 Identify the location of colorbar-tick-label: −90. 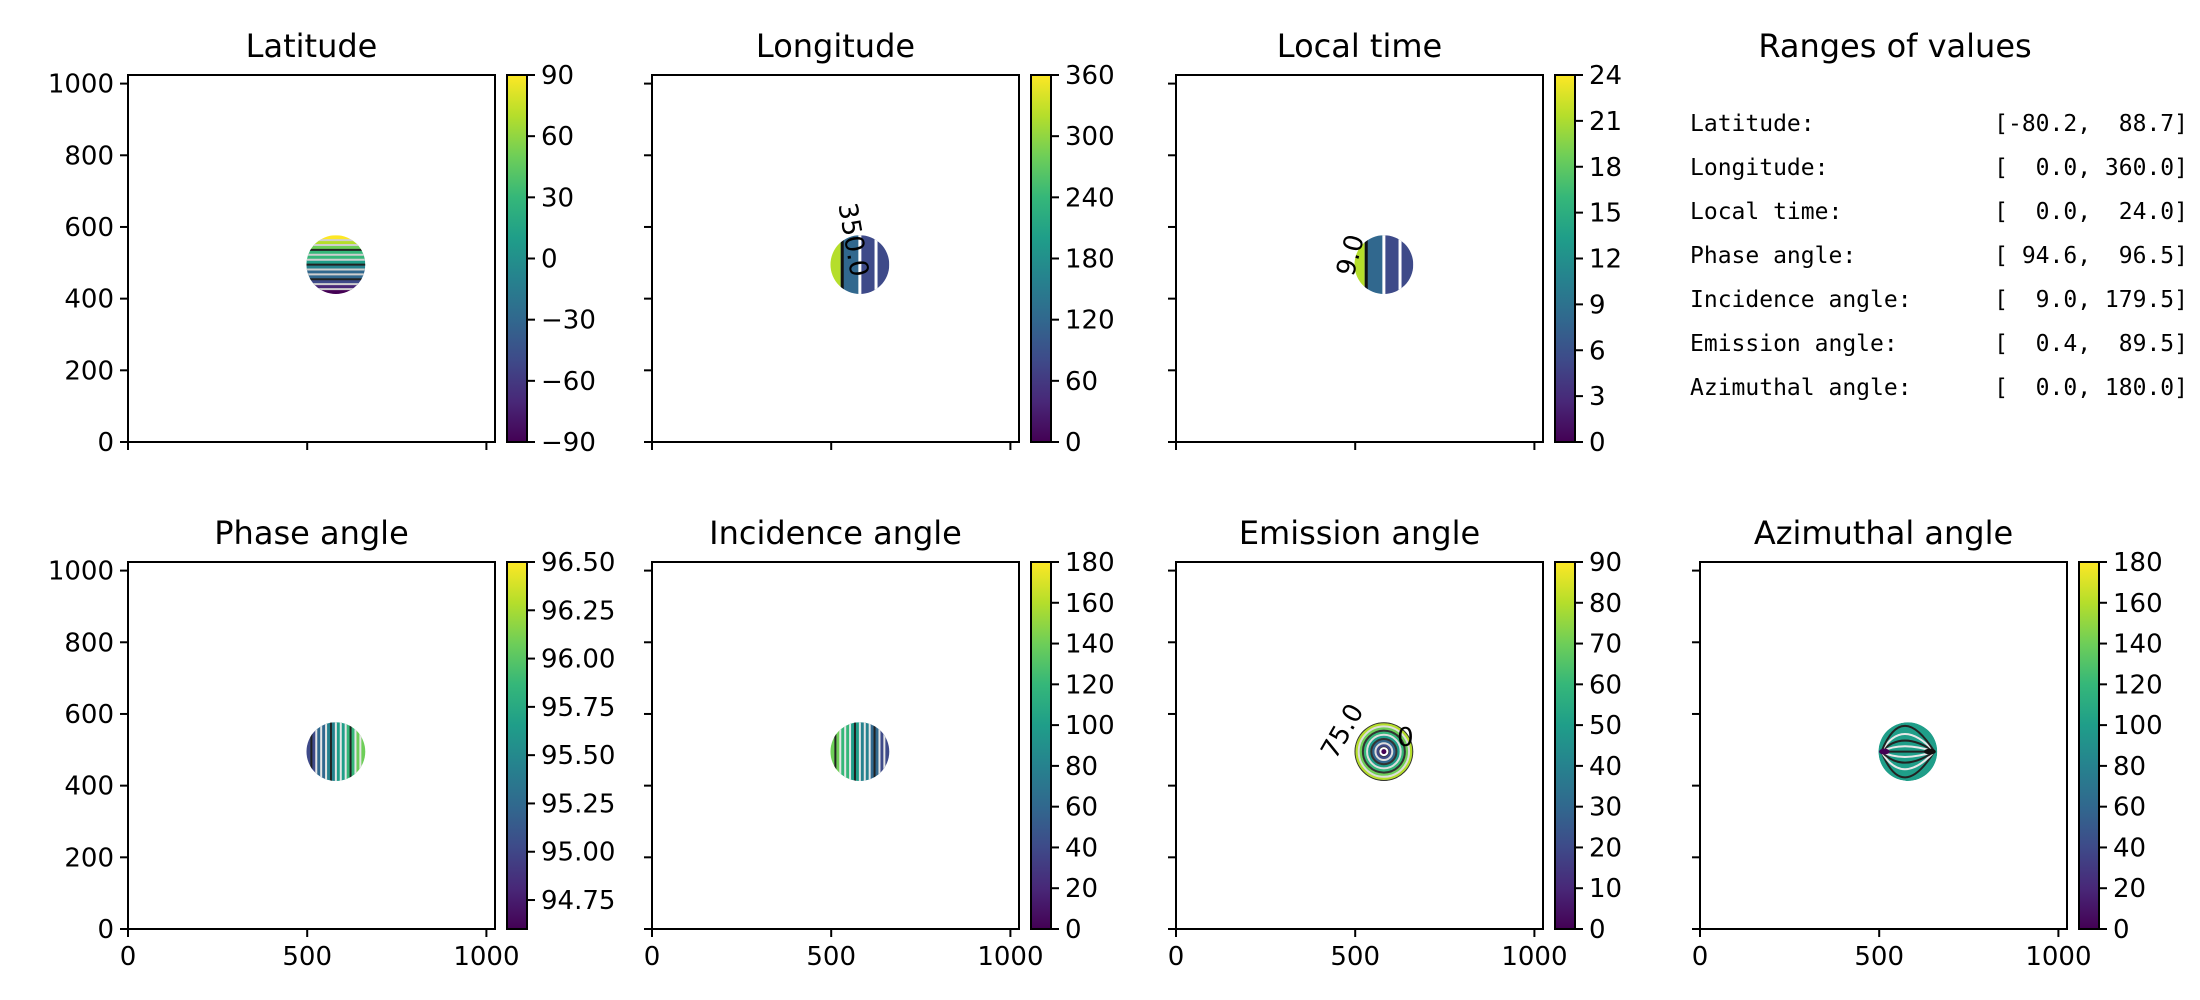
(568, 443).